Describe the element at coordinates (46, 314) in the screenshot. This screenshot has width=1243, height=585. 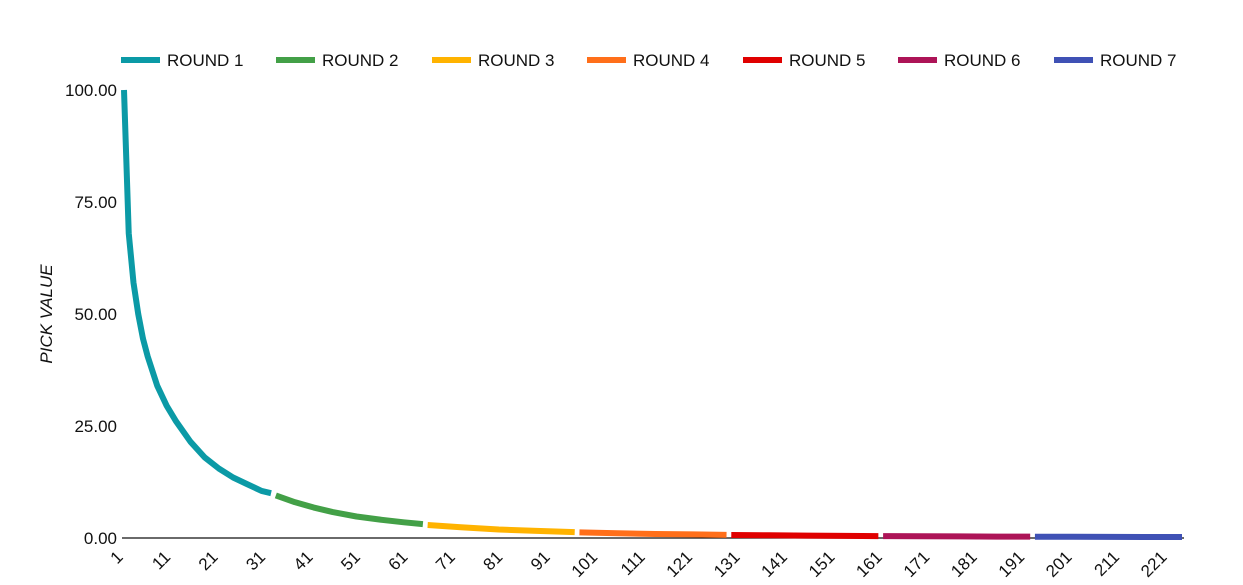
I see `y-axis-title: PICK VALUE` at that location.